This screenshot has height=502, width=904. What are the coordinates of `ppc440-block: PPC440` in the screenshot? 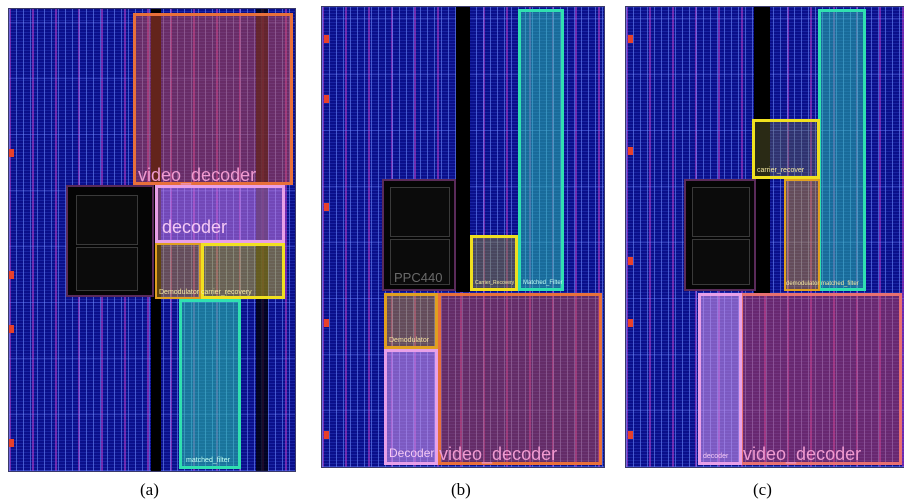 It's located at (419, 235).